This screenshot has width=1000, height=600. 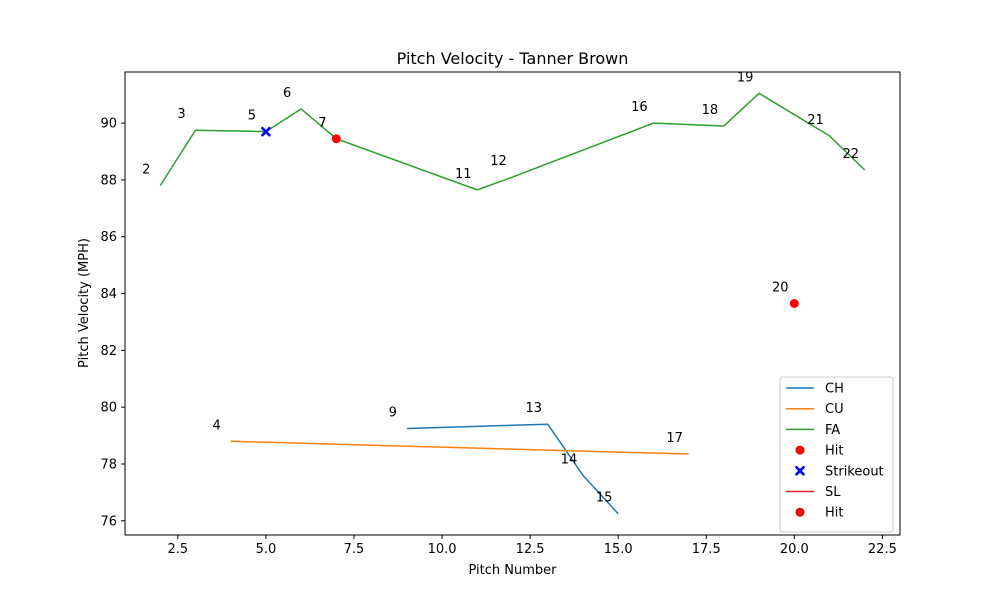 What do you see at coordinates (463, 174) in the screenshot?
I see `pitch-number-label: 11` at bounding box center [463, 174].